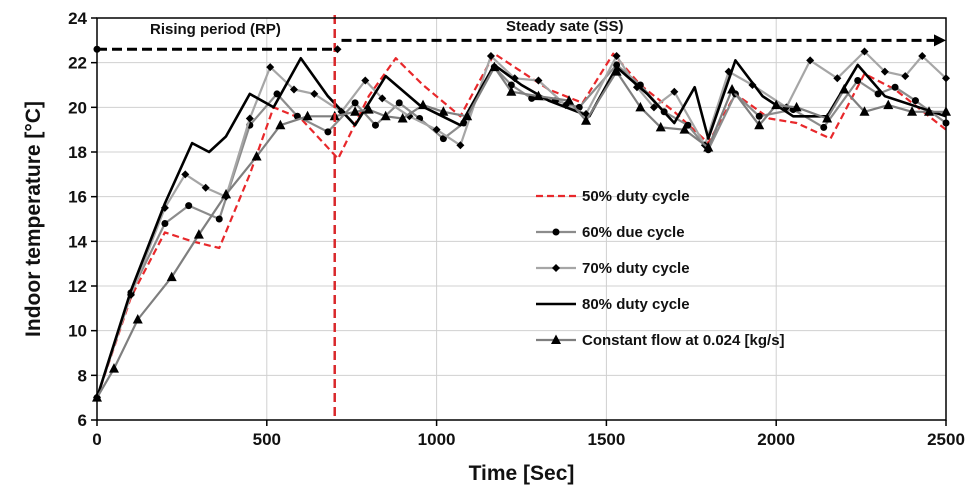 The height and width of the screenshot is (494, 972). What do you see at coordinates (77, 331) in the screenshot?
I see `y-tick-label: 10` at bounding box center [77, 331].